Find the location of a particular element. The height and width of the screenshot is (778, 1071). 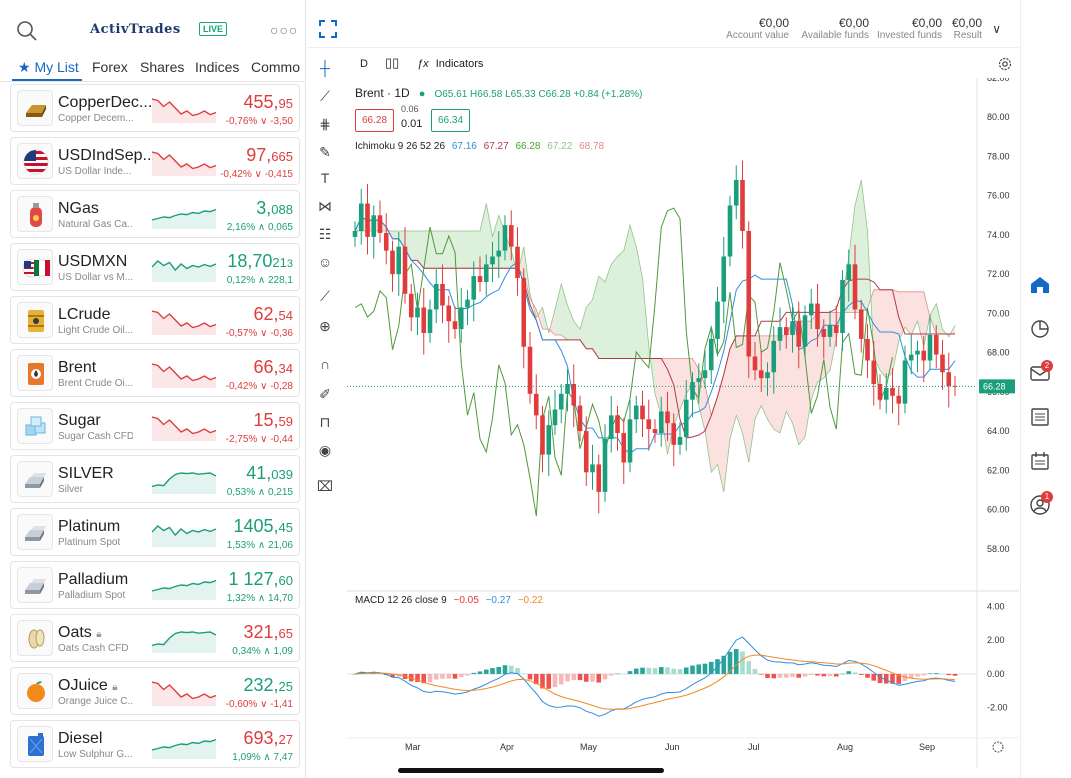

instrument-price: 1 127,60 is located at coordinates (260, 579).